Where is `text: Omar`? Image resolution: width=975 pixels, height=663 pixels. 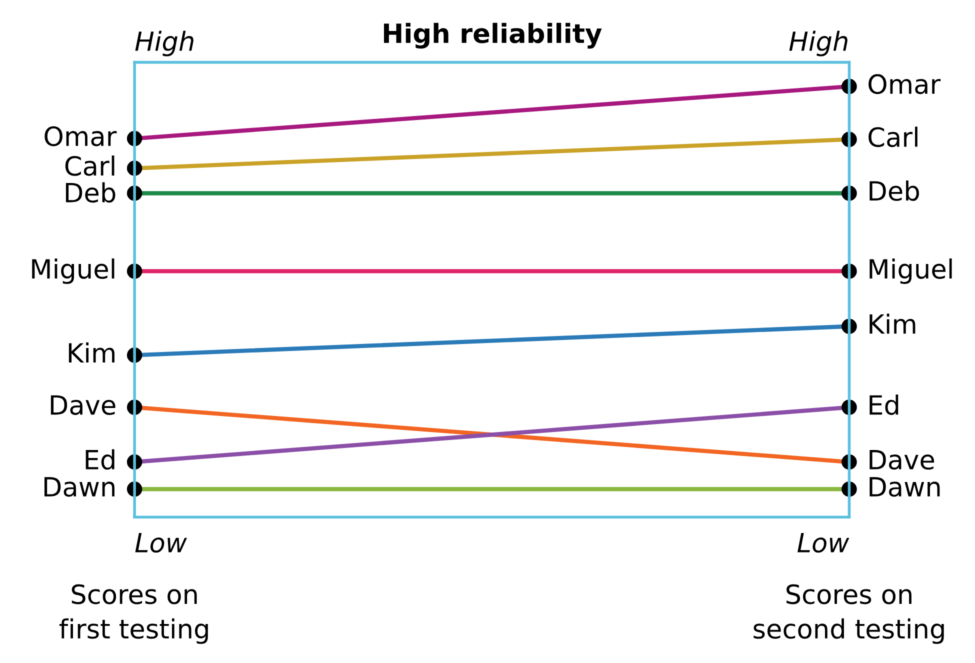
text: Omar is located at coordinates (904, 84).